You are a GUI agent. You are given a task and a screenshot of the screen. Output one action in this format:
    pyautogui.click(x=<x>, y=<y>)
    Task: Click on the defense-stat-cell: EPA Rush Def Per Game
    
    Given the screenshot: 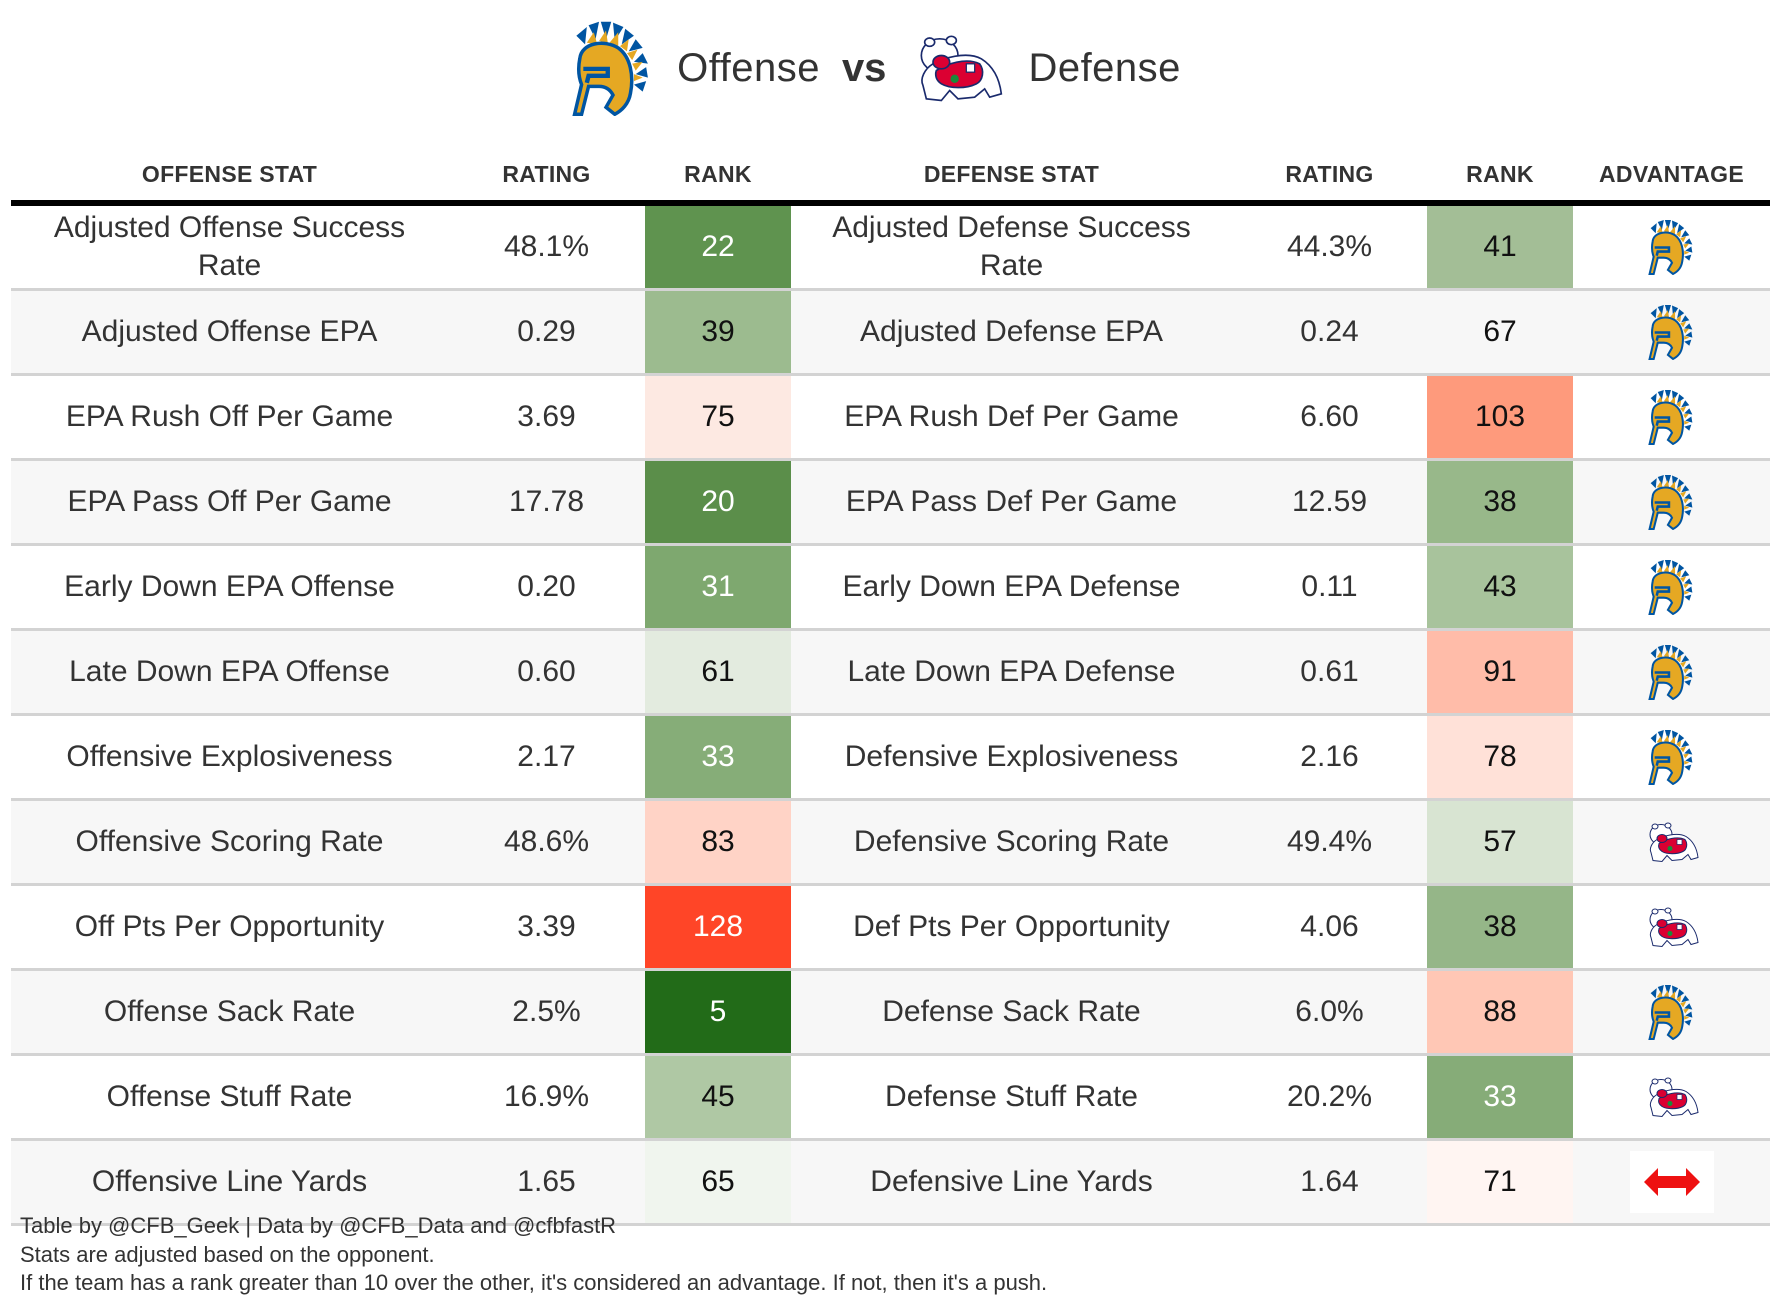 What is the action you would take?
    pyautogui.click(x=1011, y=416)
    